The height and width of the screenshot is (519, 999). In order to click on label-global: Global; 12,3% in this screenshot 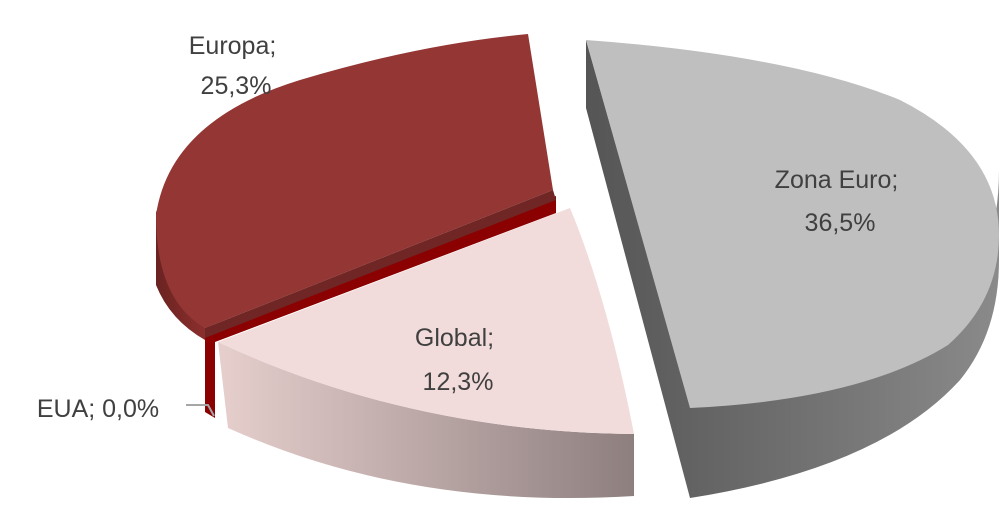, I will do `click(458, 360)`.